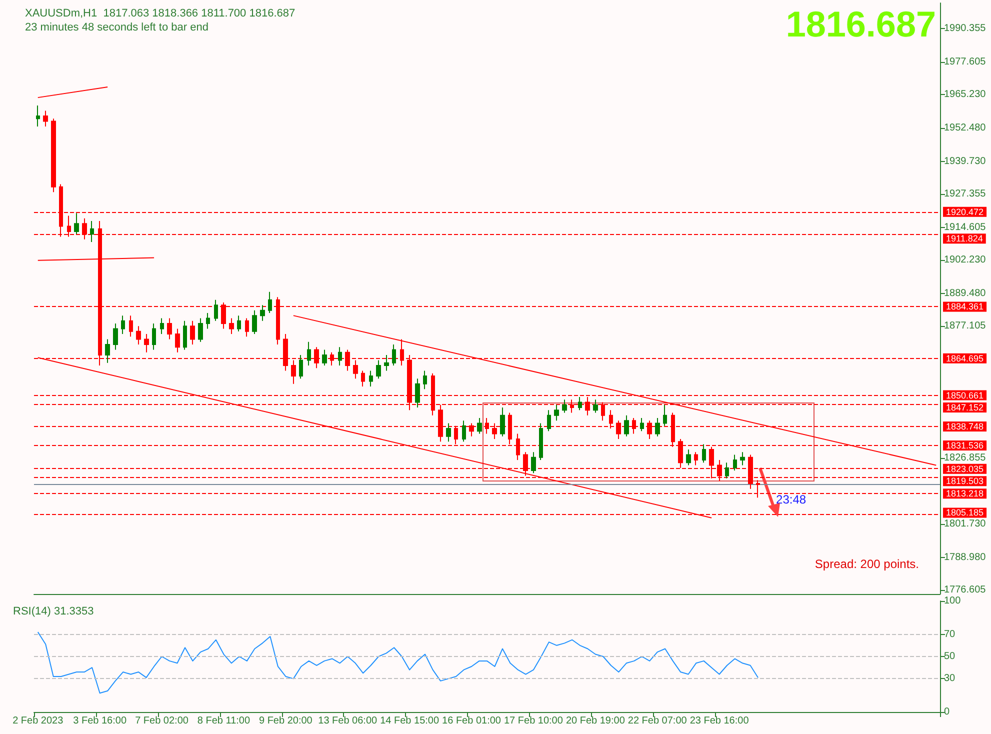  Describe the element at coordinates (965, 493) in the screenshot. I see `ref-line-label: 1813.218` at that location.